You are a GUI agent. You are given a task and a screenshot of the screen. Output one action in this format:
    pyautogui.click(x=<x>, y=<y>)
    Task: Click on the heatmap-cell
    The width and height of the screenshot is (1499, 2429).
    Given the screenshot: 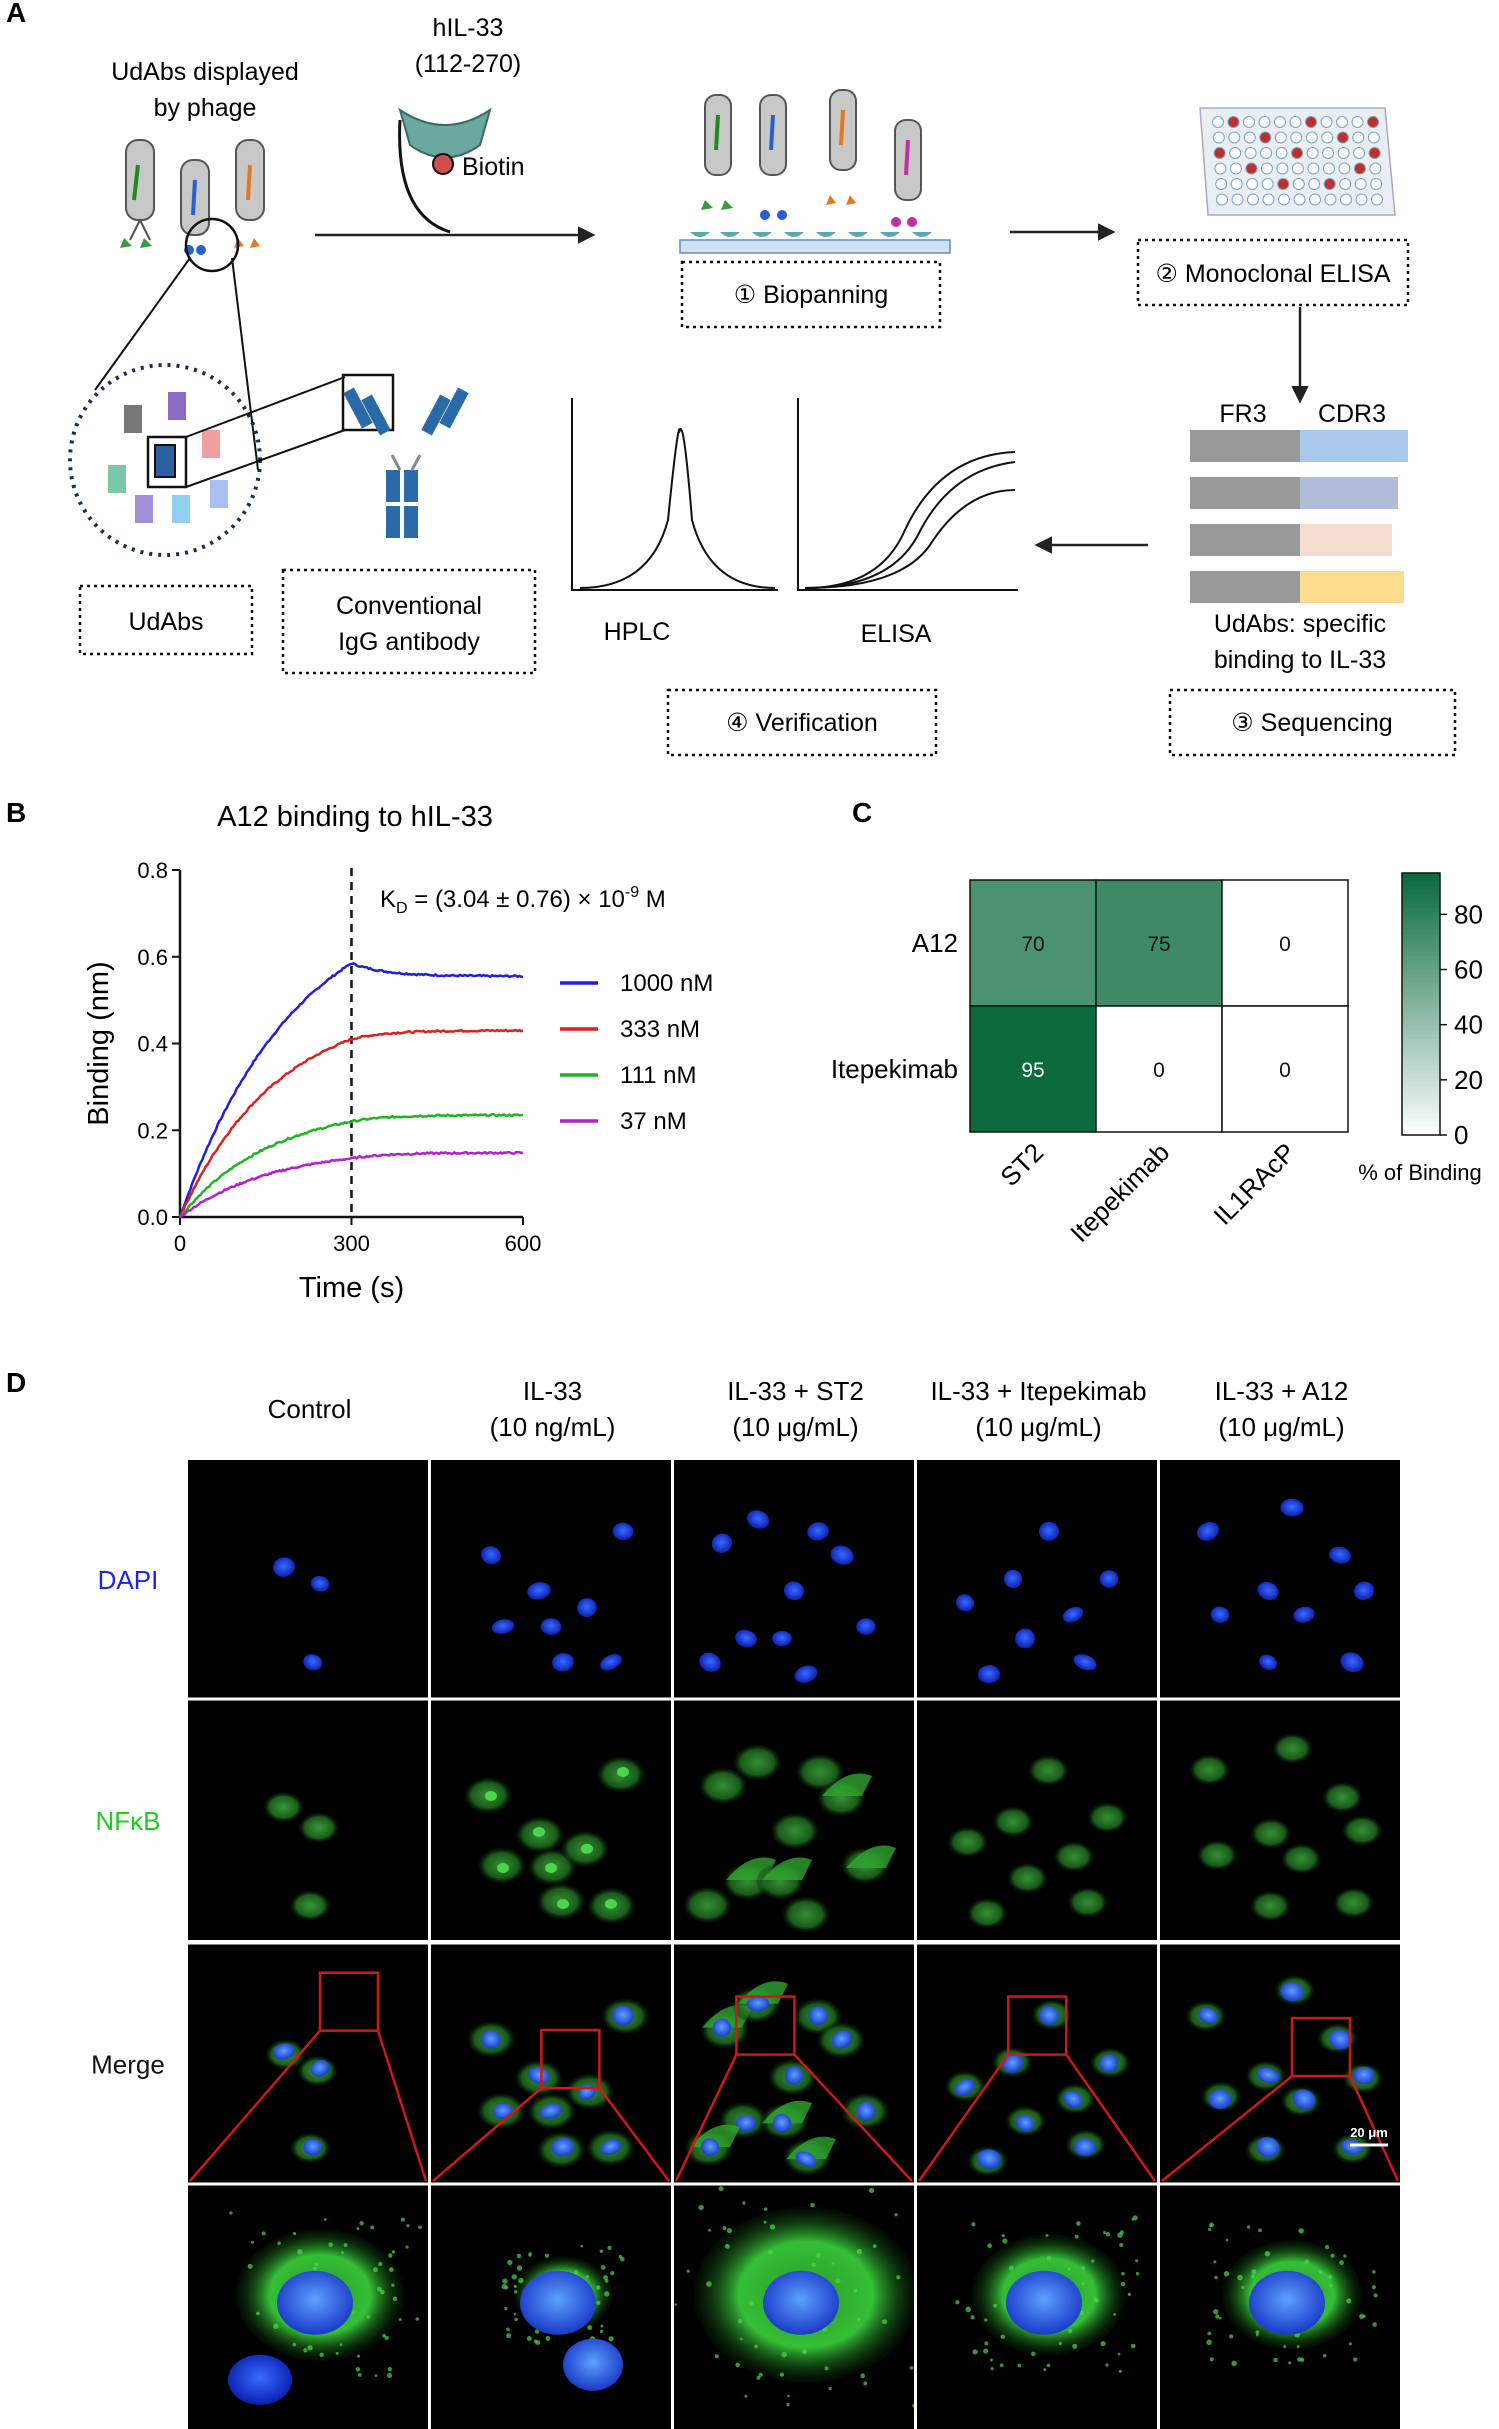 What is the action you would take?
    pyautogui.click(x=1285, y=1069)
    